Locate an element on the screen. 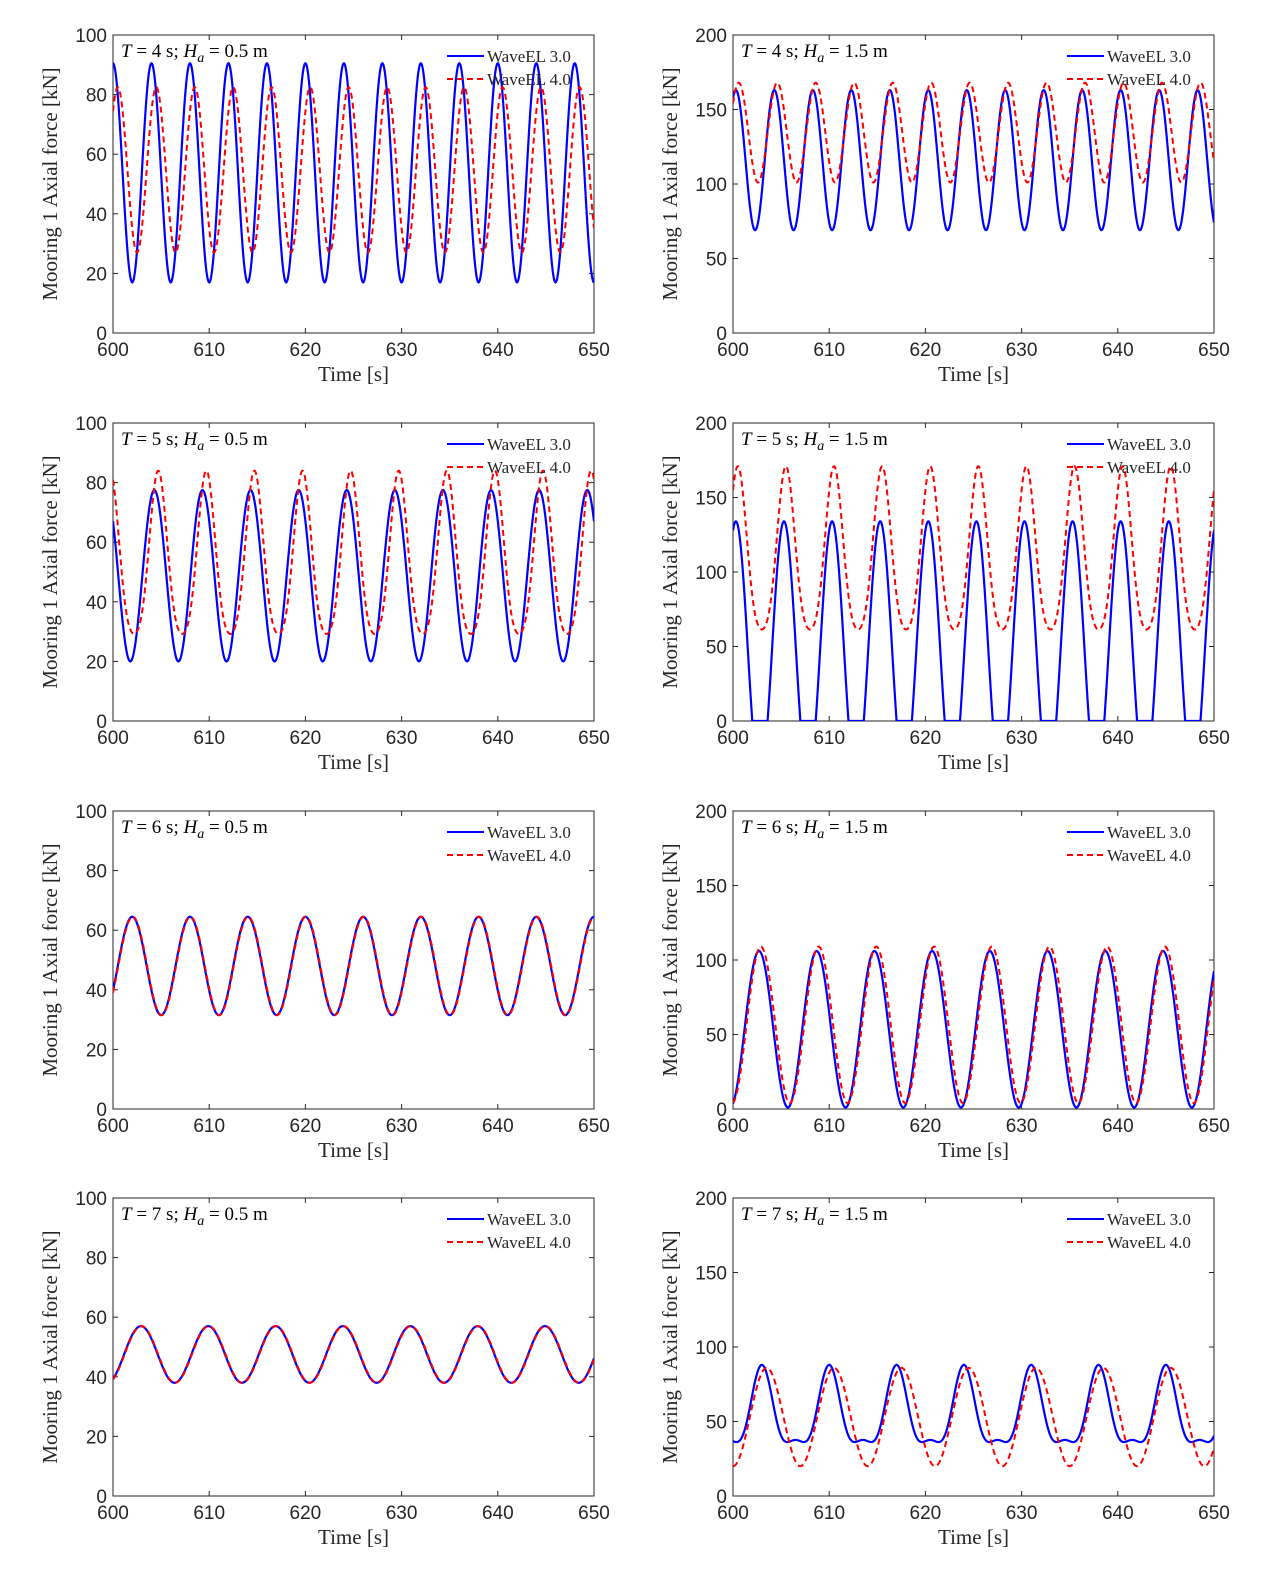 This screenshot has width=1268, height=1575. panel-annotation: T = 7 s; Ha = 0.5 m is located at coordinates (194, 1216).